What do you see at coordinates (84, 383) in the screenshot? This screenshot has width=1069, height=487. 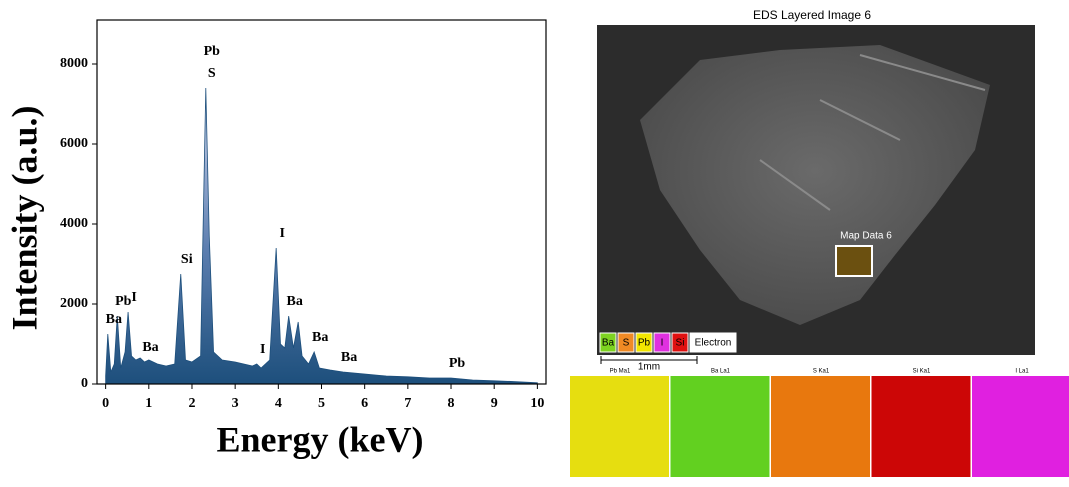 I see `y-tick-label: 0` at bounding box center [84, 383].